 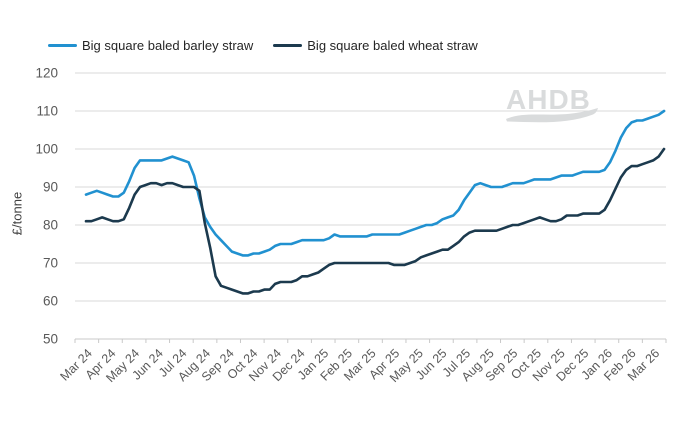 I want to click on legend-swatch-wheat-line, so click(x=288, y=45).